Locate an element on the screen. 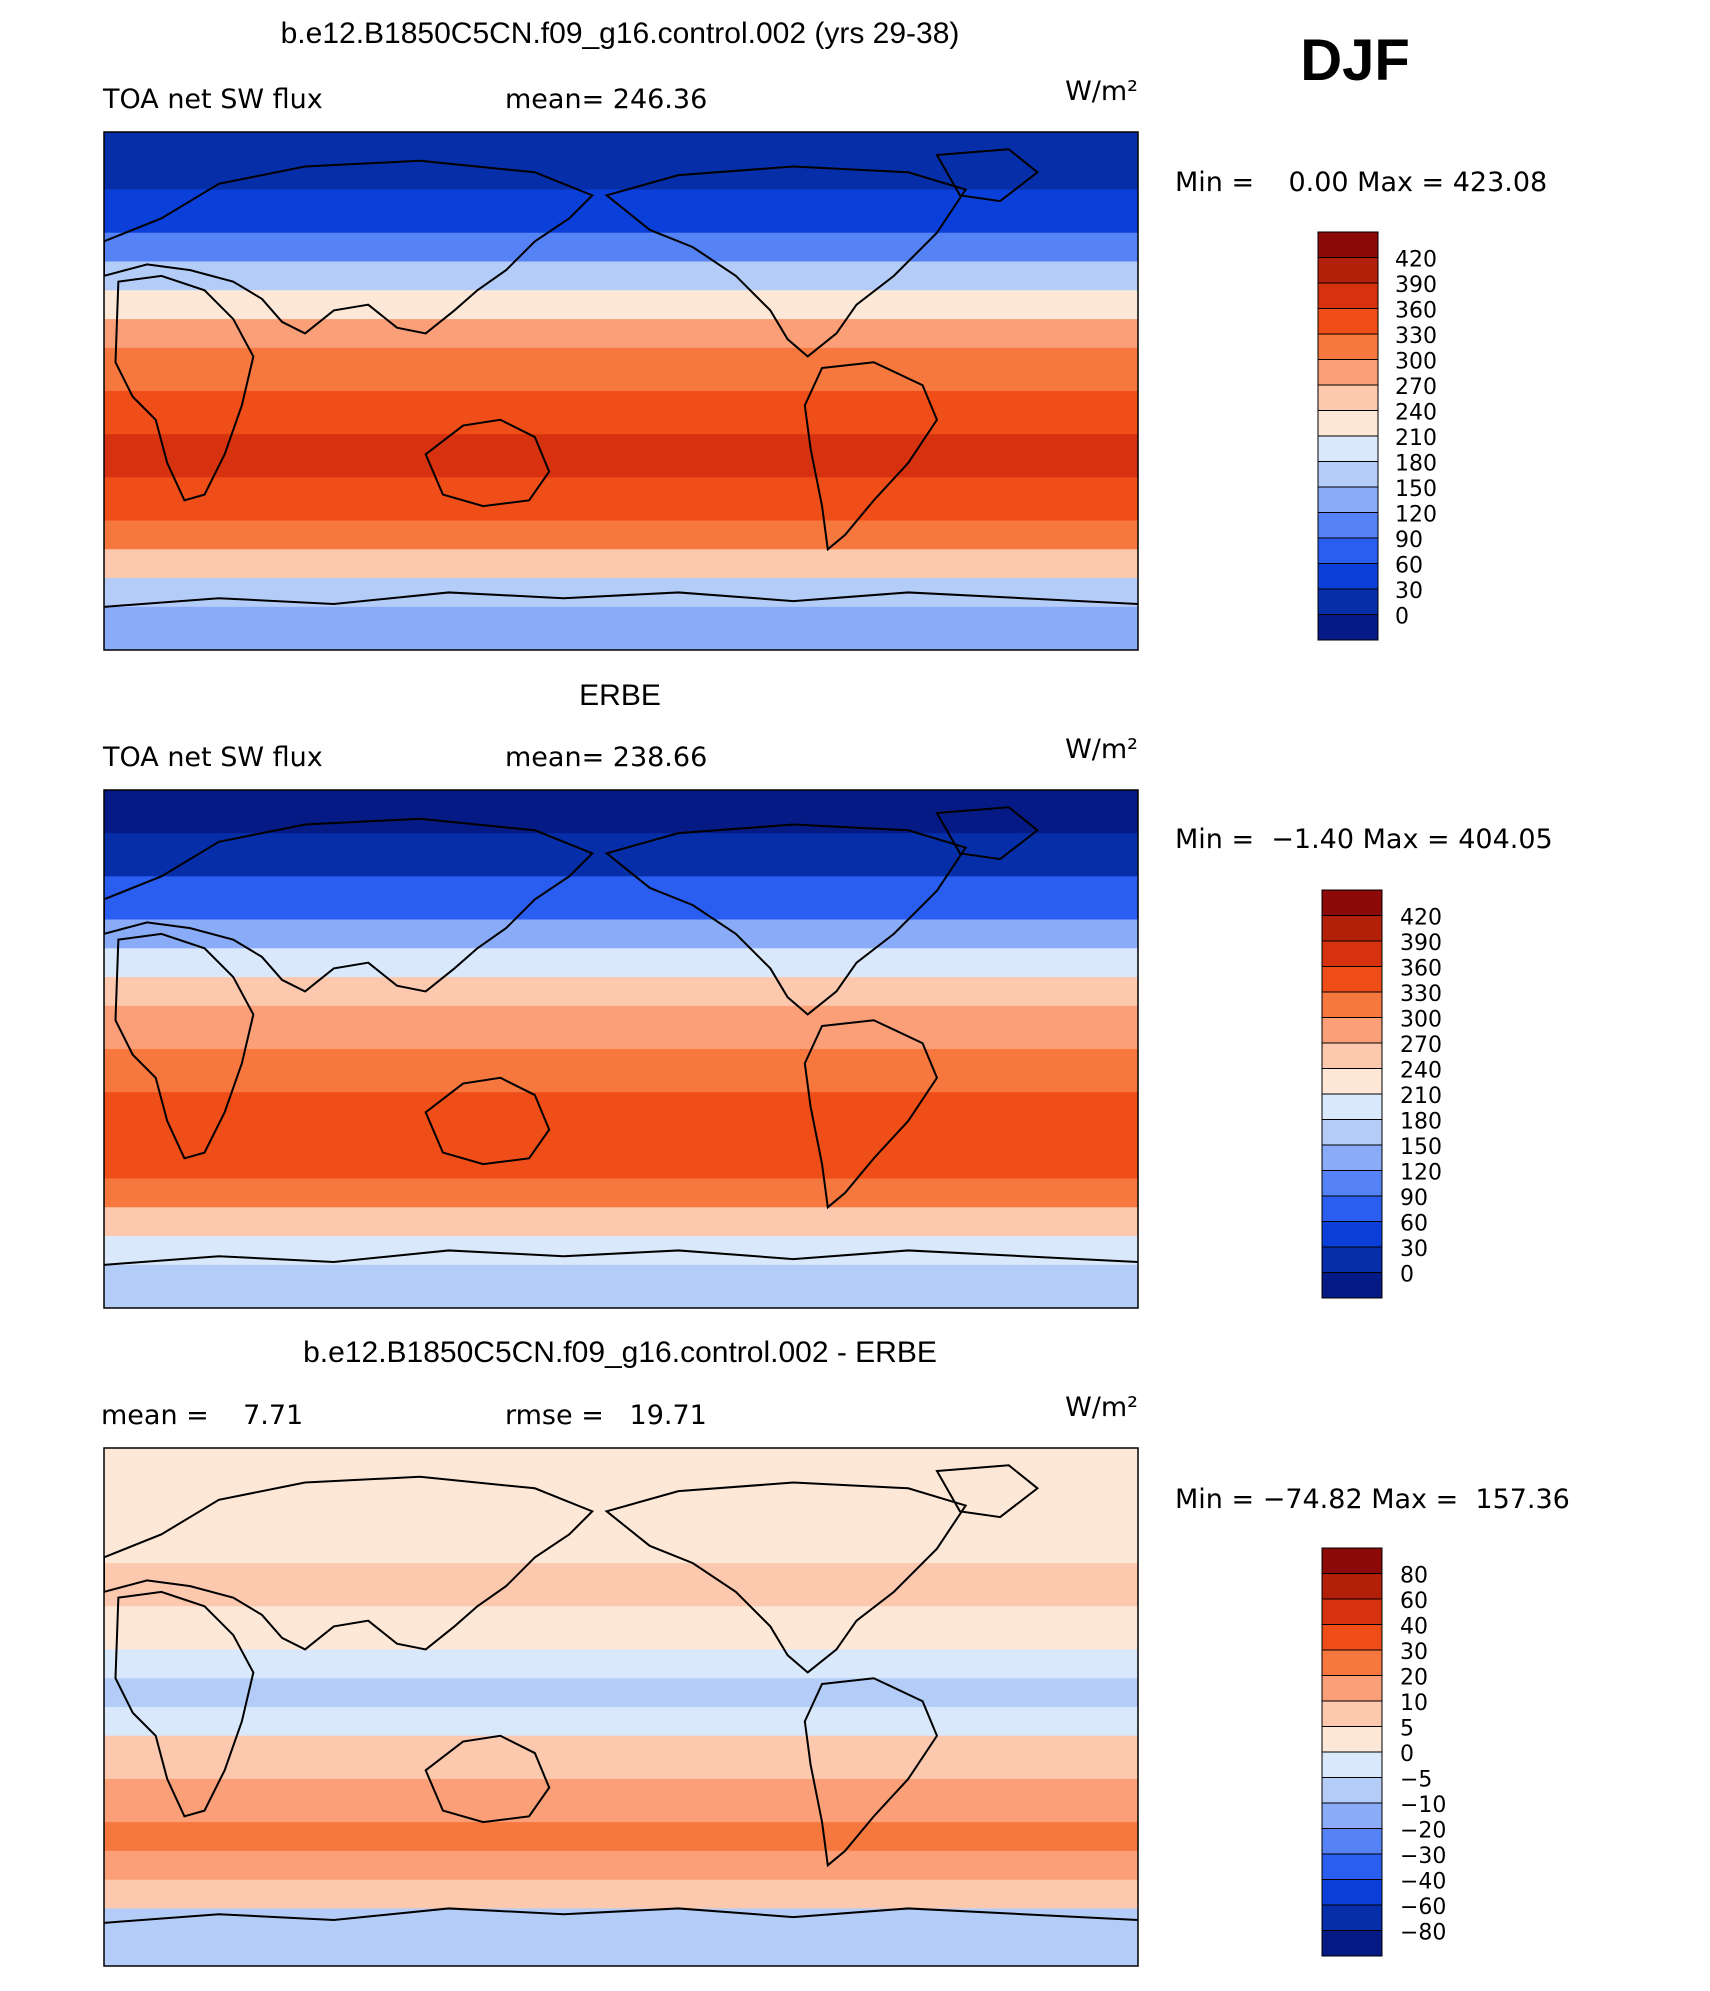 Image resolution: width=1710 pixels, height=1991 pixels. panel1-minmax-label: Min = 0.00 Max = 423.08 is located at coordinates (1361, 182).